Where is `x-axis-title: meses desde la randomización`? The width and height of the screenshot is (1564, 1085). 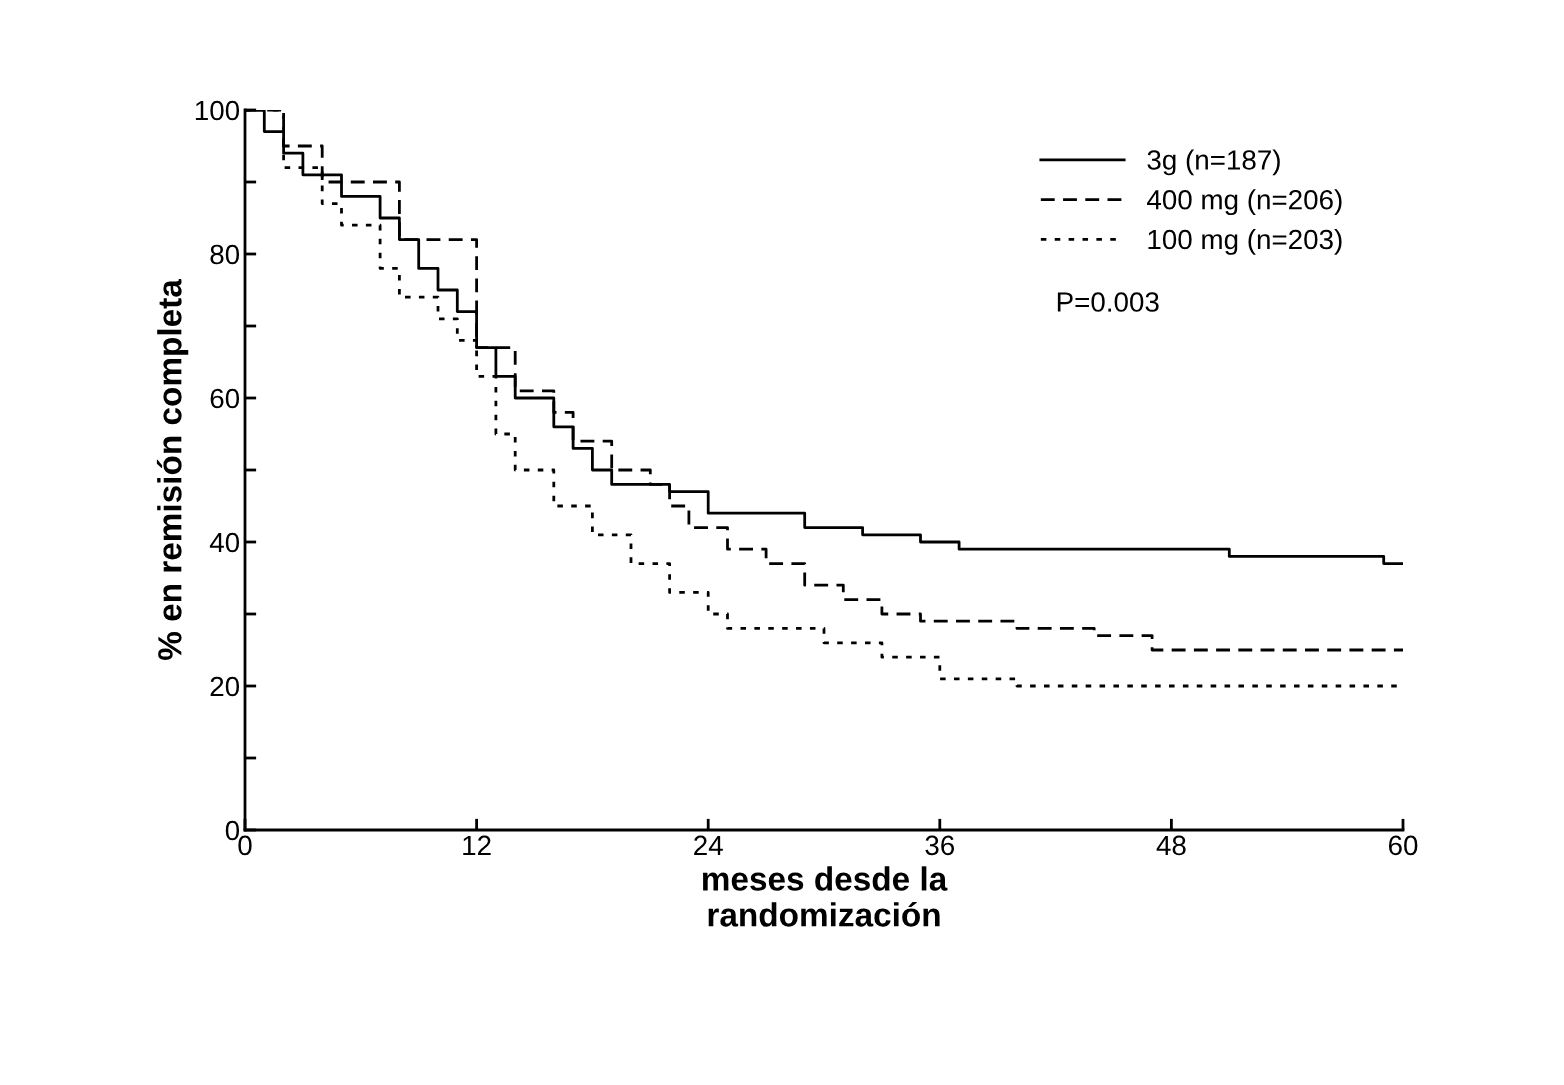
x-axis-title: meses desde la randomización is located at coordinates (825, 896).